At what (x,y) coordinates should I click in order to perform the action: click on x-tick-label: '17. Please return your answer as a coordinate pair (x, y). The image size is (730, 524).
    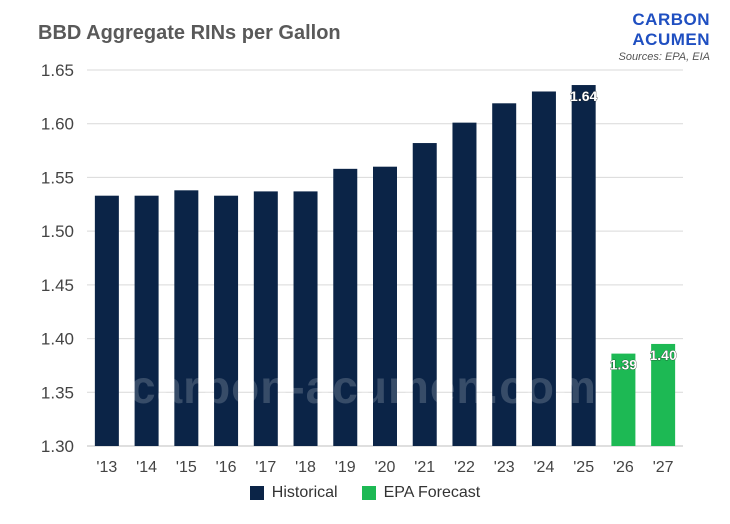
    Looking at the image, I should click on (265, 467).